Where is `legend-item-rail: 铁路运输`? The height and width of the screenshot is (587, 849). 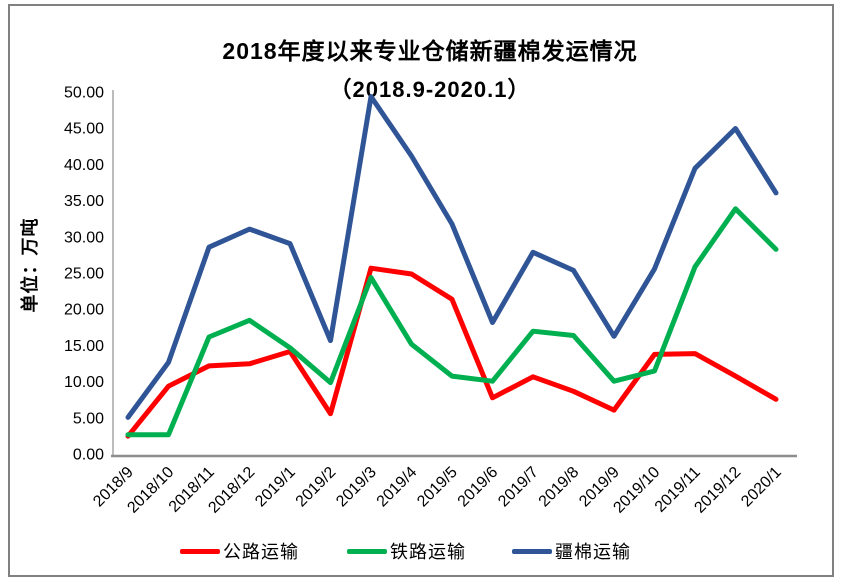
legend-item-rail: 铁路运输 is located at coordinates (406, 551).